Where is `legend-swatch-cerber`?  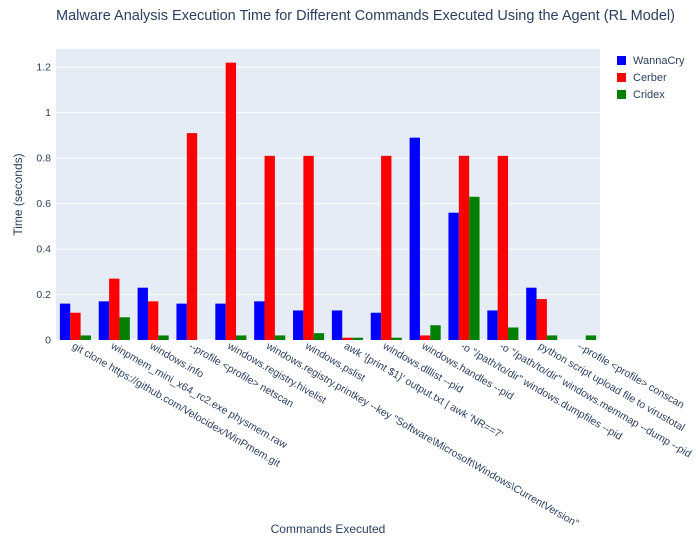
legend-swatch-cerber is located at coordinates (621, 77).